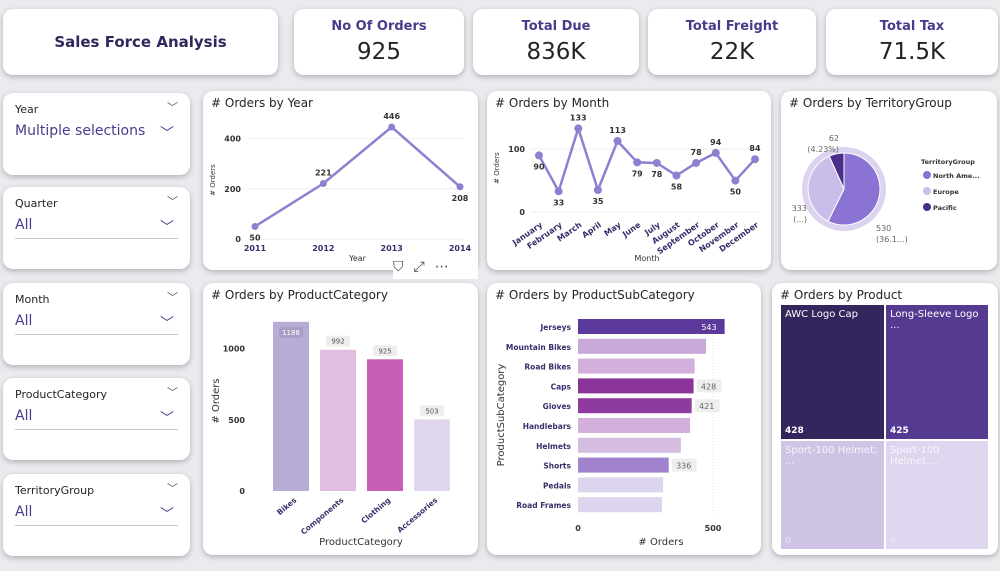  I want to click on kpi-total-tax: Total Tax 71.5K, so click(912, 42).